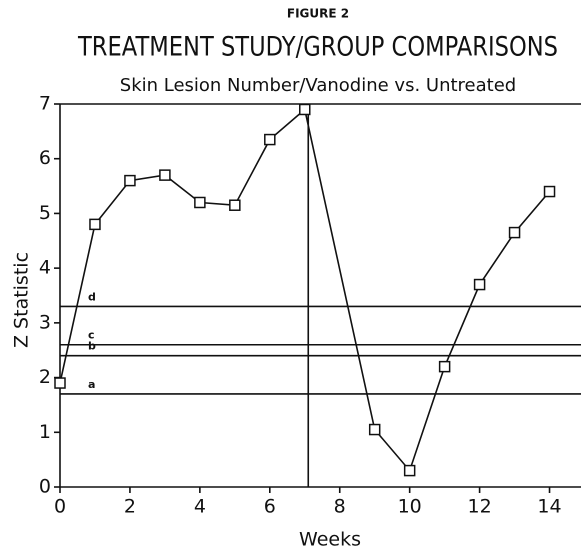  I want to click on x-tick-label: 10, so click(410, 507).